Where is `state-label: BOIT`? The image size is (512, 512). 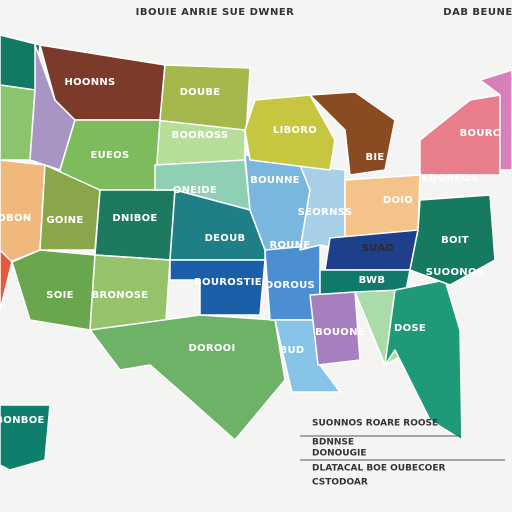
state-label: BOIT is located at coordinates (455, 240).